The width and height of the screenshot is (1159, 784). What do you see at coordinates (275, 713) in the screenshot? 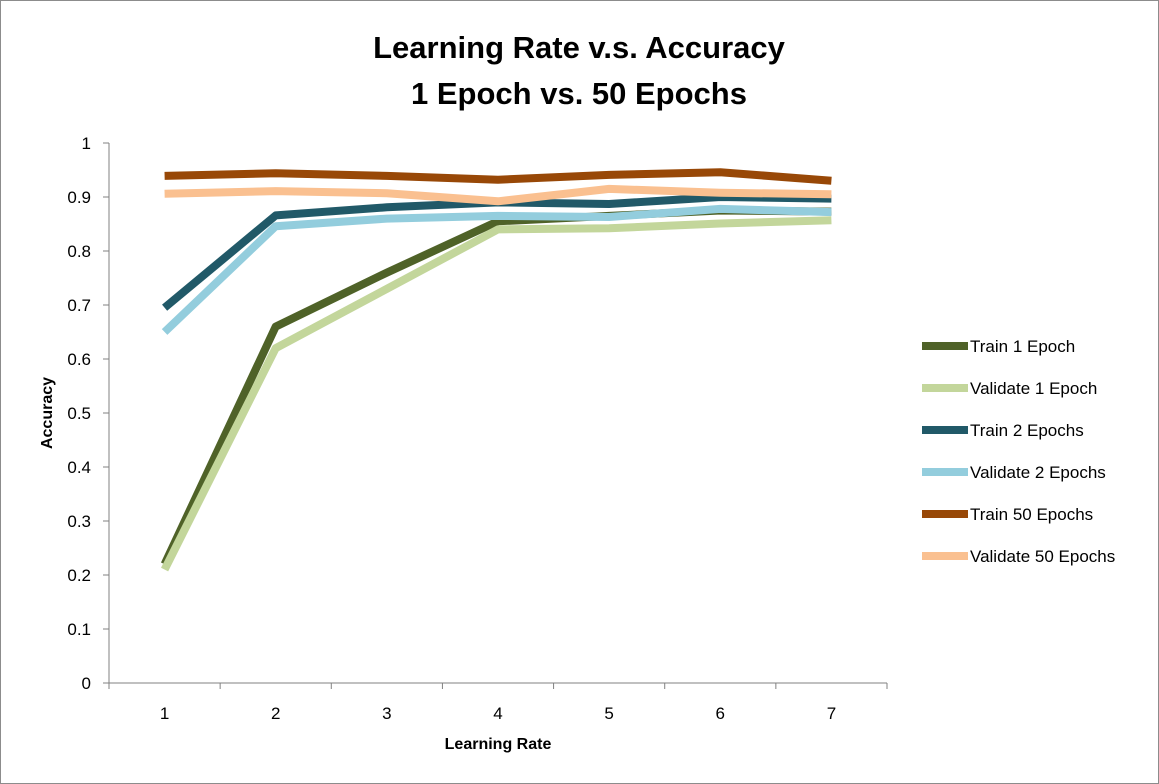
I see `x-tick-label: 2` at bounding box center [275, 713].